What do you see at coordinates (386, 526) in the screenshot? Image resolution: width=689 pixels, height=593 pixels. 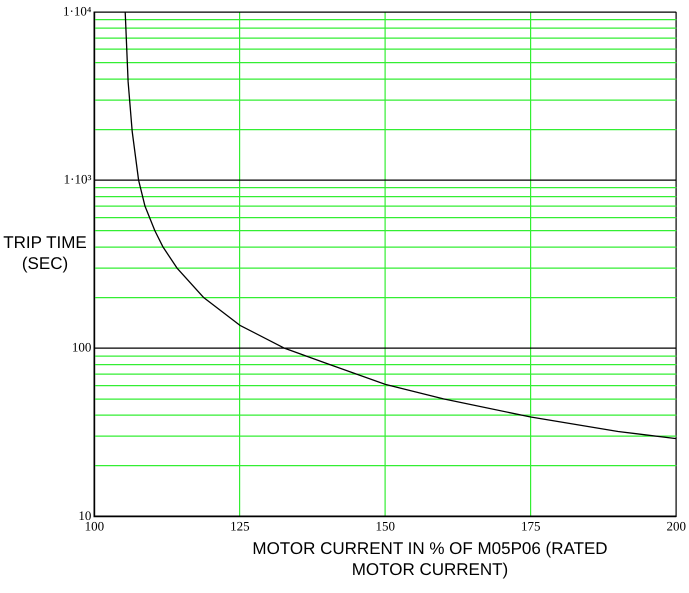 I see `x-tick-label: 150` at bounding box center [386, 526].